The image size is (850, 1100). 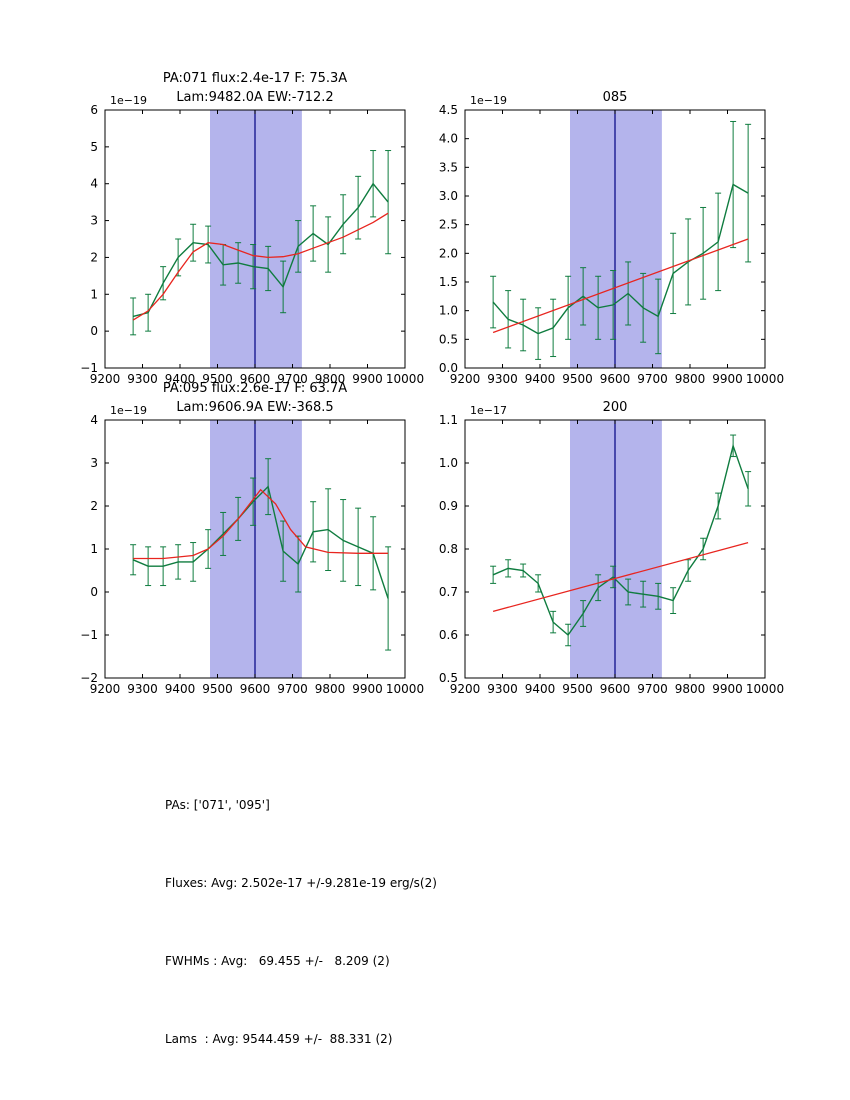 What do you see at coordinates (89, 678) in the screenshot?
I see `y-tick-label: −2` at bounding box center [89, 678].